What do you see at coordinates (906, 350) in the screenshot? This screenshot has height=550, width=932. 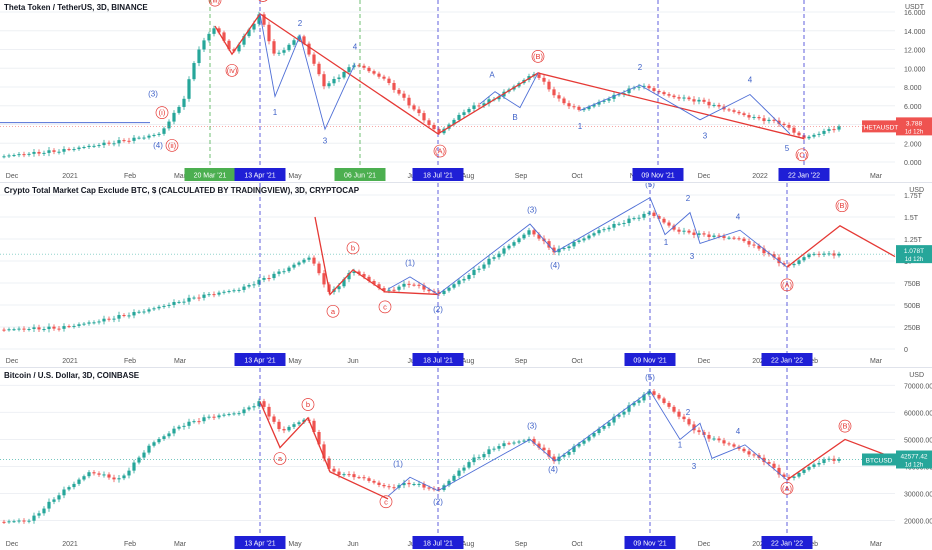 I see `y-tick-label: 0` at bounding box center [906, 350].